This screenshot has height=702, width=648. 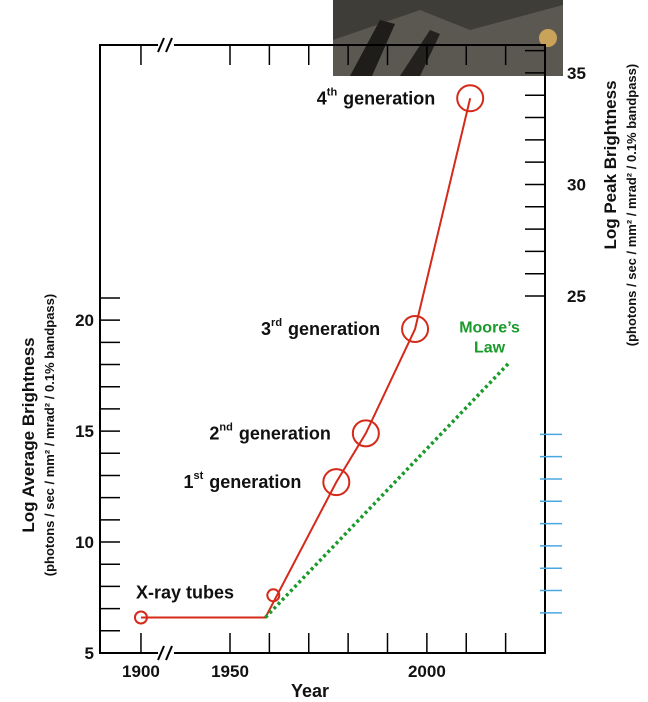 What do you see at coordinates (332, 92) in the screenshot?
I see `ordinal-suffix: th` at bounding box center [332, 92].